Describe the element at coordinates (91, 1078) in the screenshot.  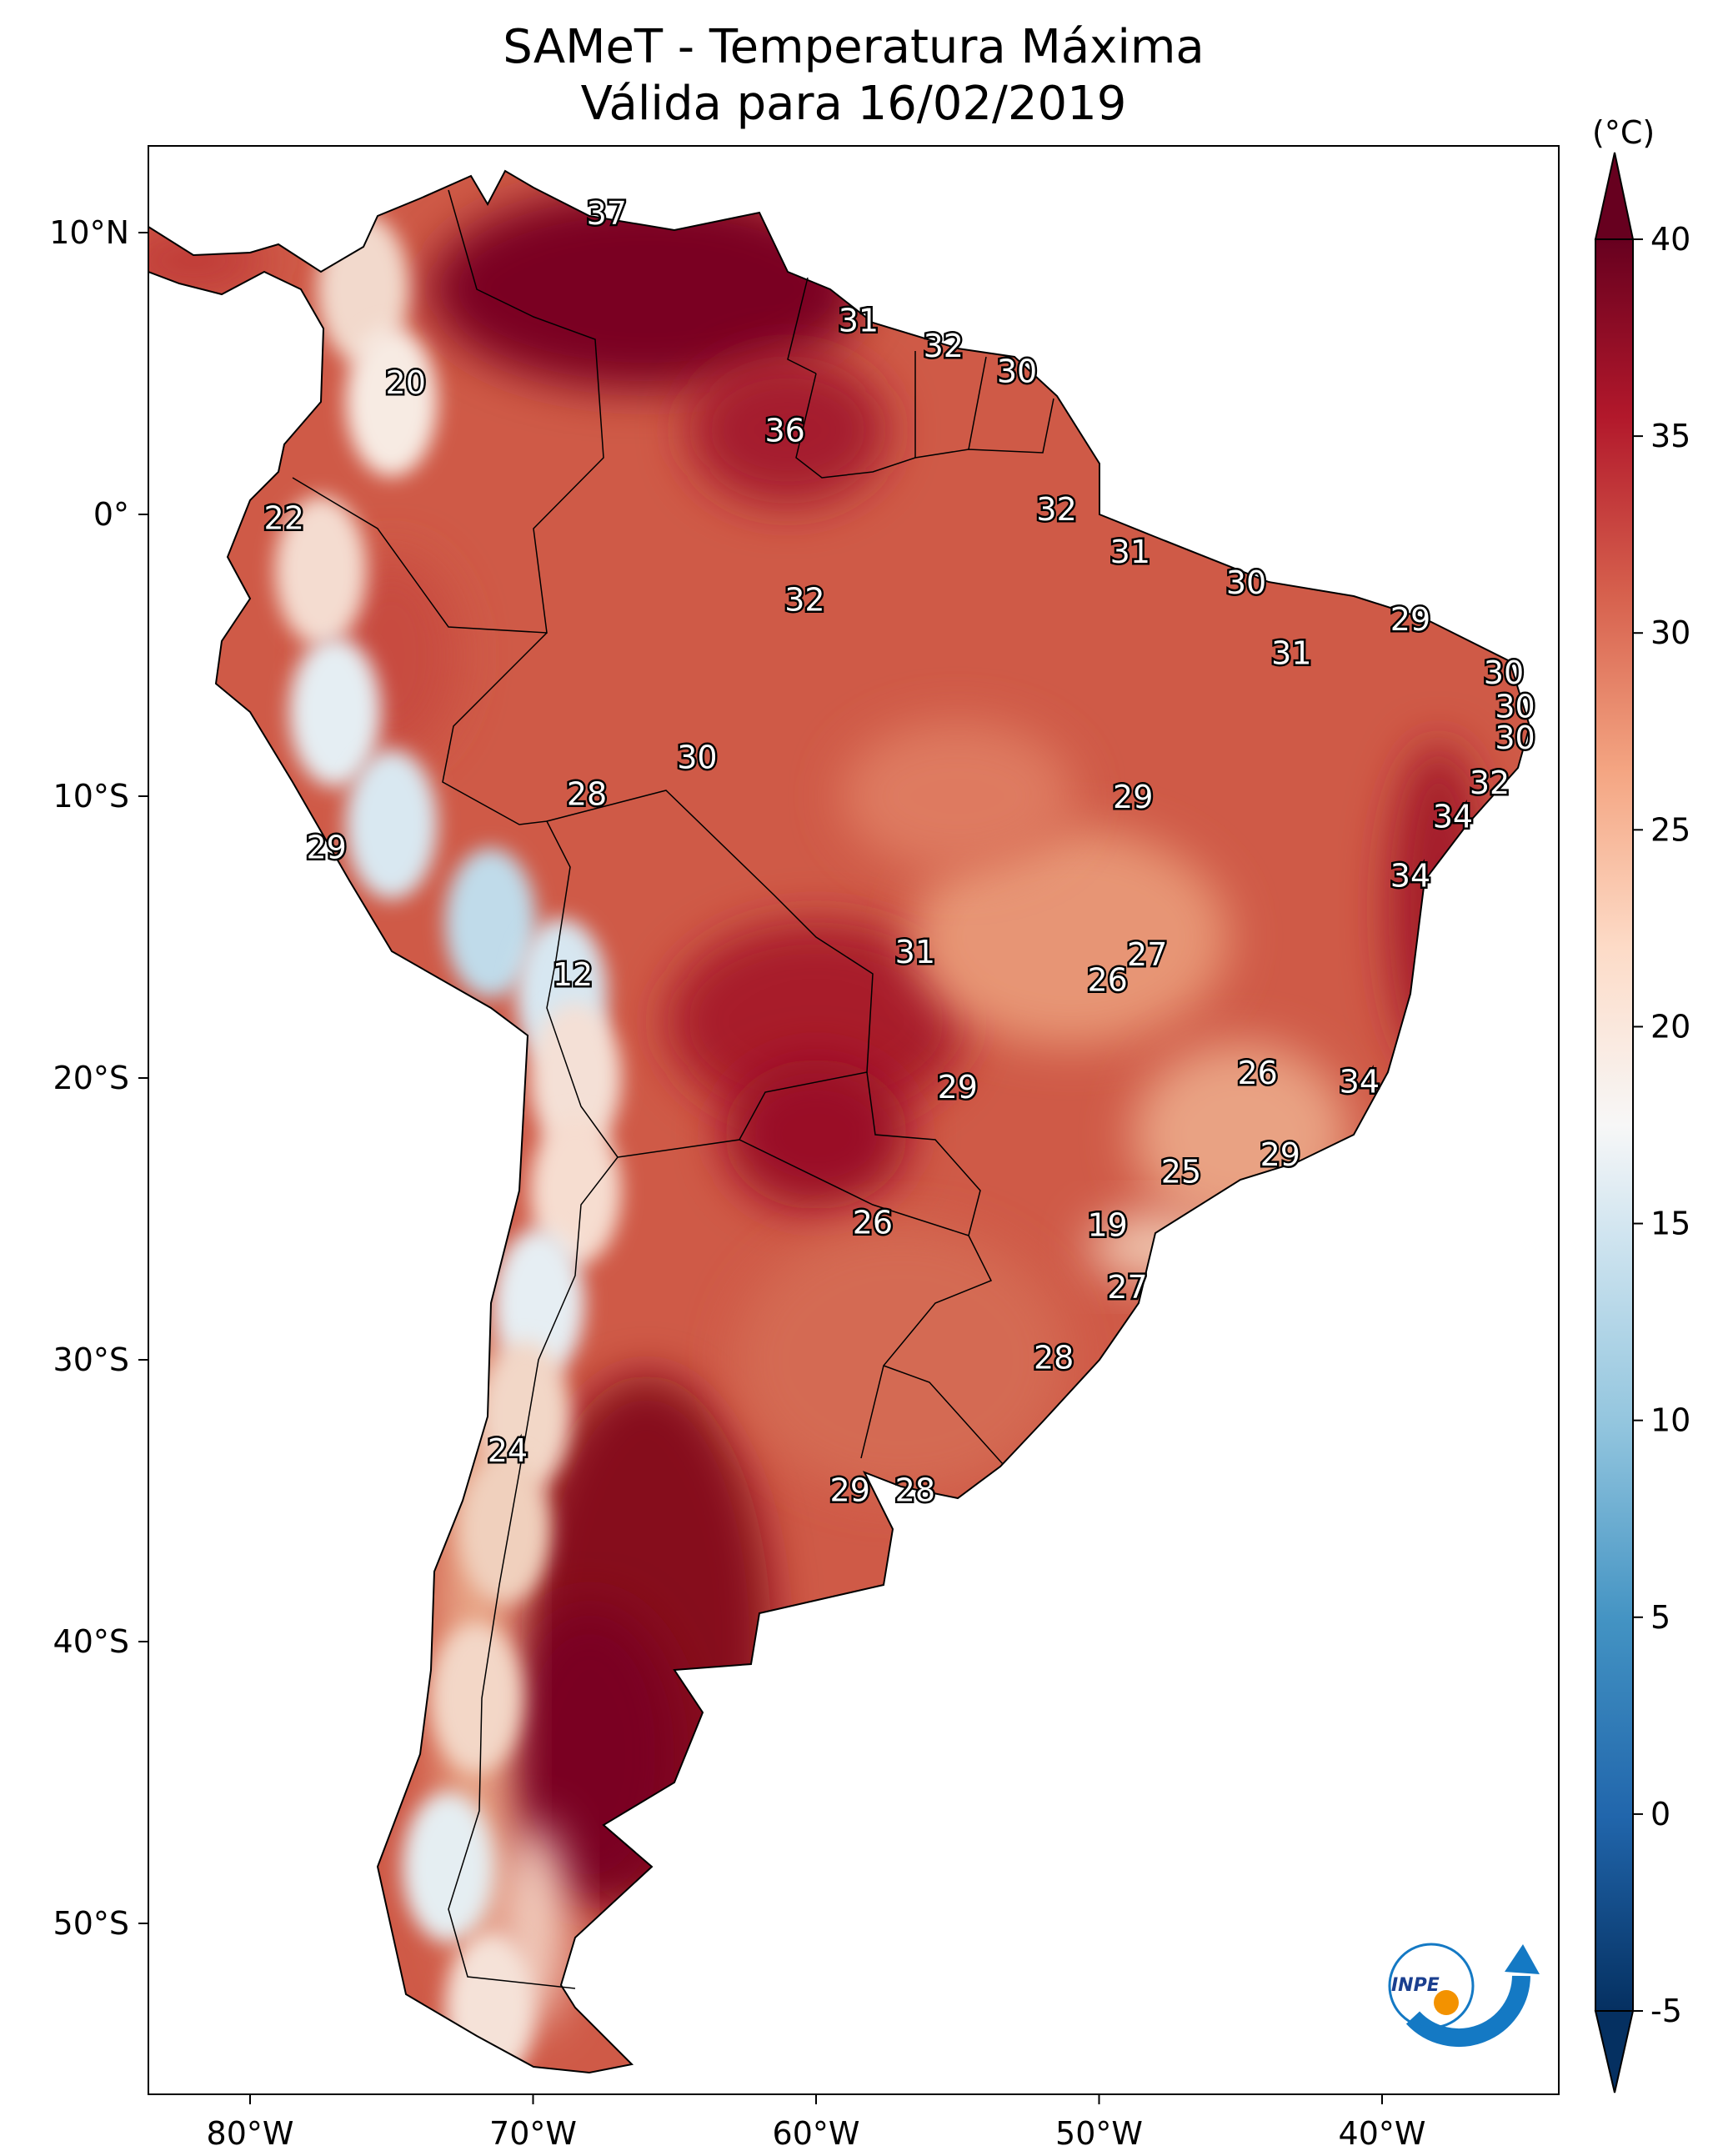
I see `y-tick-label: 20°S` at that location.